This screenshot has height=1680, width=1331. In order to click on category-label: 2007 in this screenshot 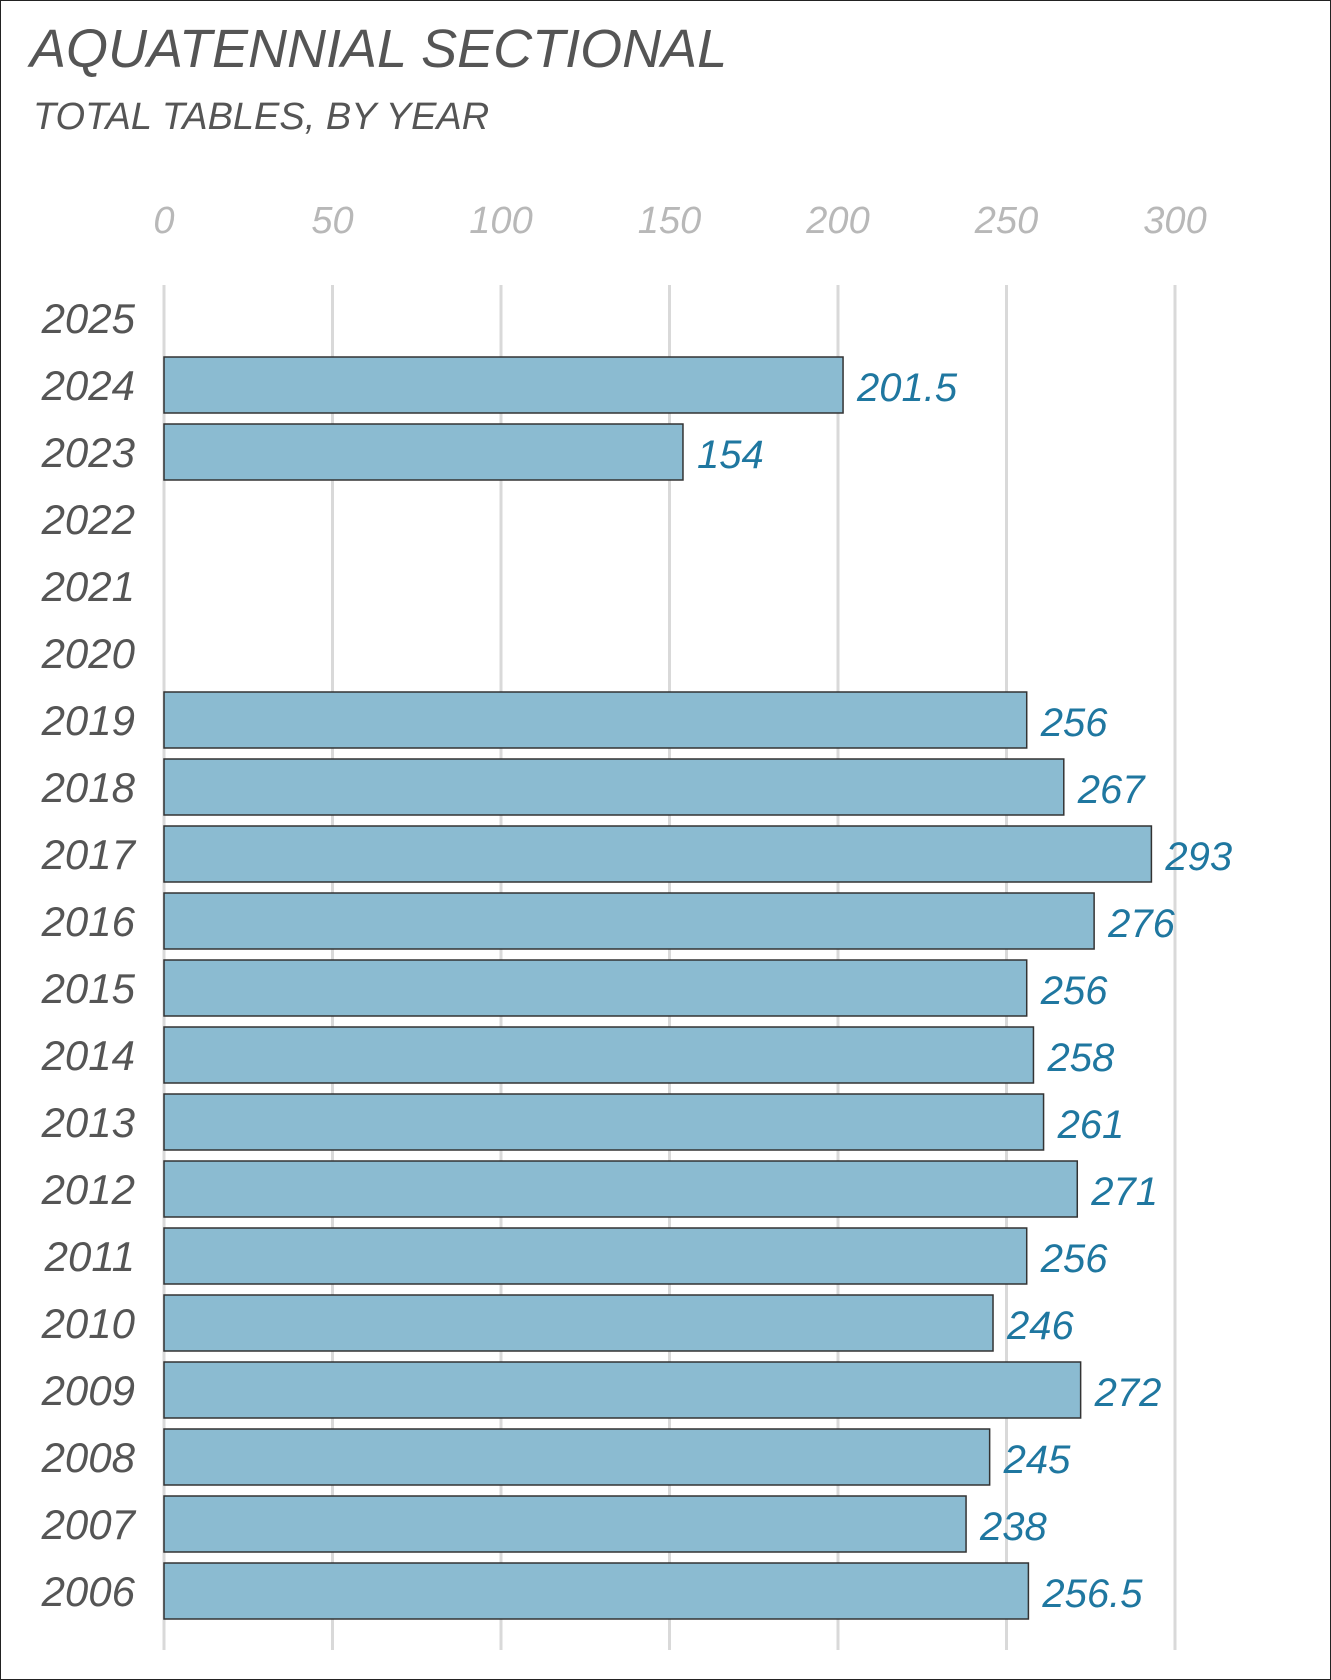, I will do `click(89, 1524)`.